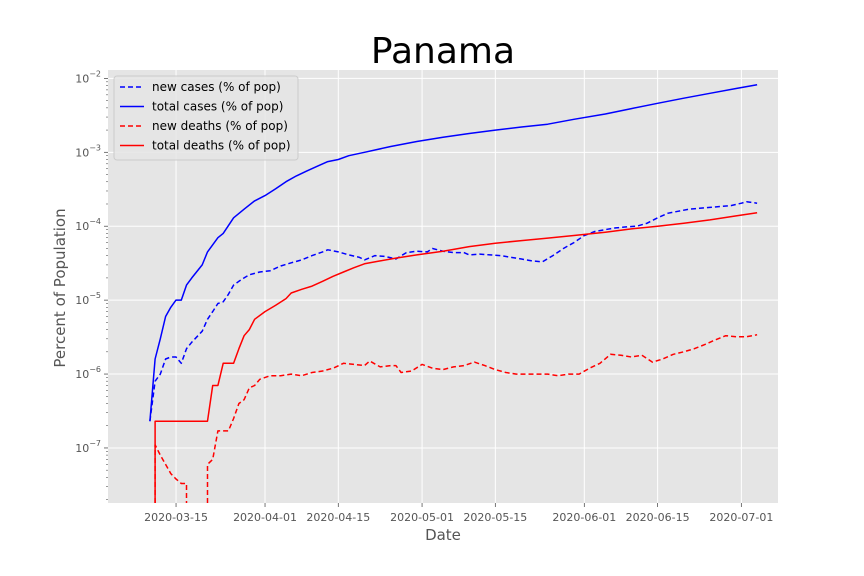  What do you see at coordinates (88, 299) in the screenshot?
I see `y-tick-label: 10⁻⁵` at bounding box center [88, 299].